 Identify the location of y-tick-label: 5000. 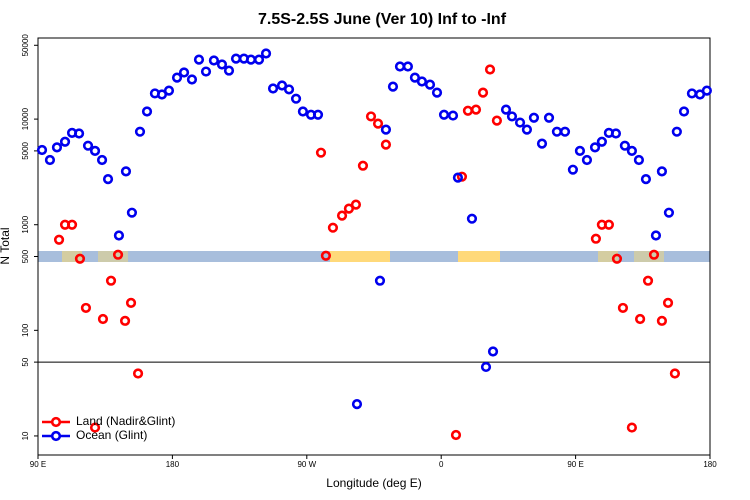
(25, 150).